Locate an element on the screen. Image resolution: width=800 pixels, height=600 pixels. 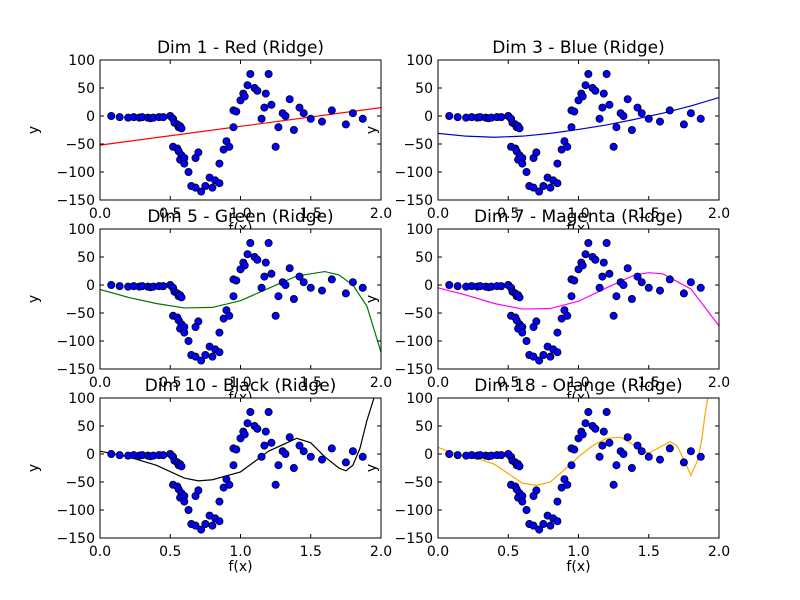
y-tick-label: −150 is located at coordinates (414, 201).